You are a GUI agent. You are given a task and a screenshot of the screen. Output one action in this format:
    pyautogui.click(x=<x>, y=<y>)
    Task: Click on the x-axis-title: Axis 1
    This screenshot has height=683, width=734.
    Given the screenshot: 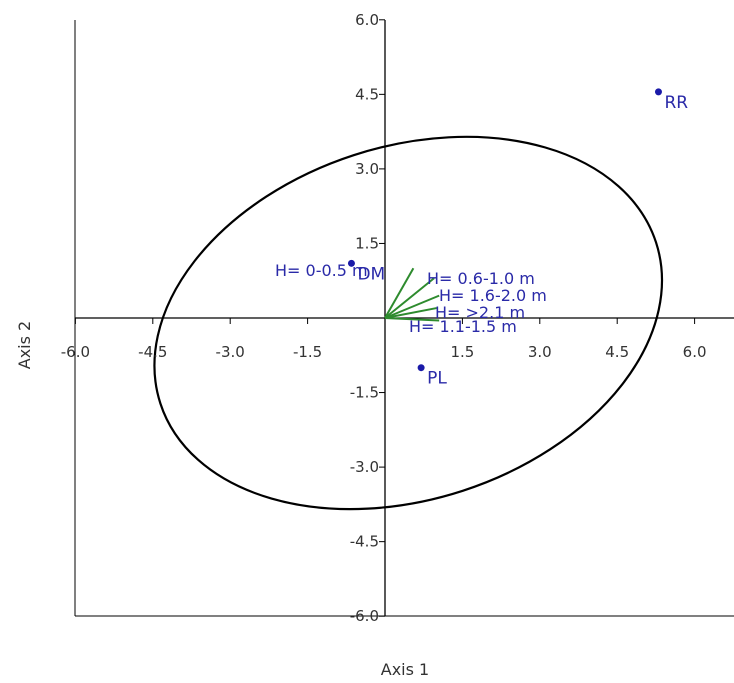 What is the action you would take?
    pyautogui.click(x=405, y=669)
    